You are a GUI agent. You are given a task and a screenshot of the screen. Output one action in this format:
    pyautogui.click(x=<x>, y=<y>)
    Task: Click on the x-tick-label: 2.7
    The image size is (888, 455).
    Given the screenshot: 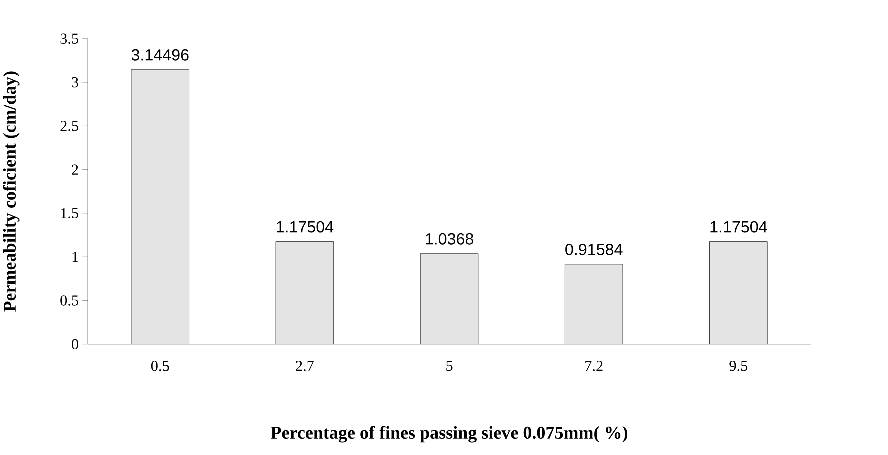 What is the action you would take?
    pyautogui.click(x=305, y=366)
    